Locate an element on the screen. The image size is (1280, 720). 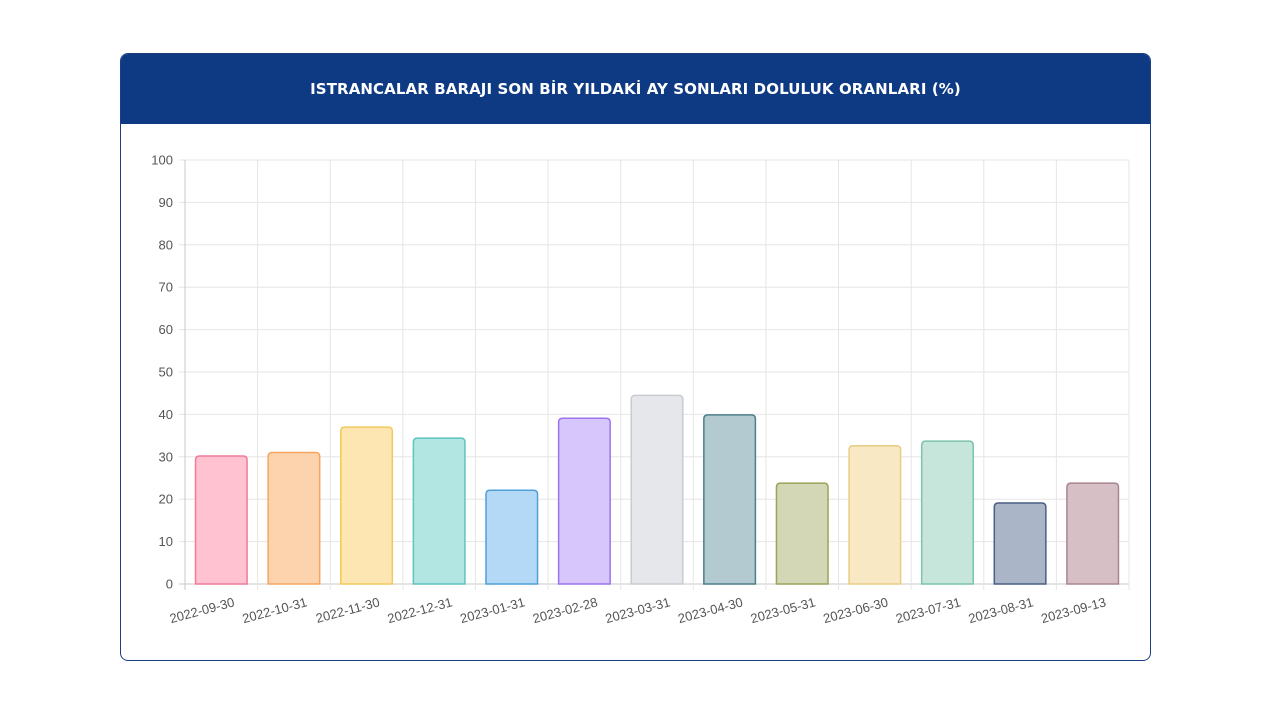
y-tick-label: 60 is located at coordinates (166, 329).